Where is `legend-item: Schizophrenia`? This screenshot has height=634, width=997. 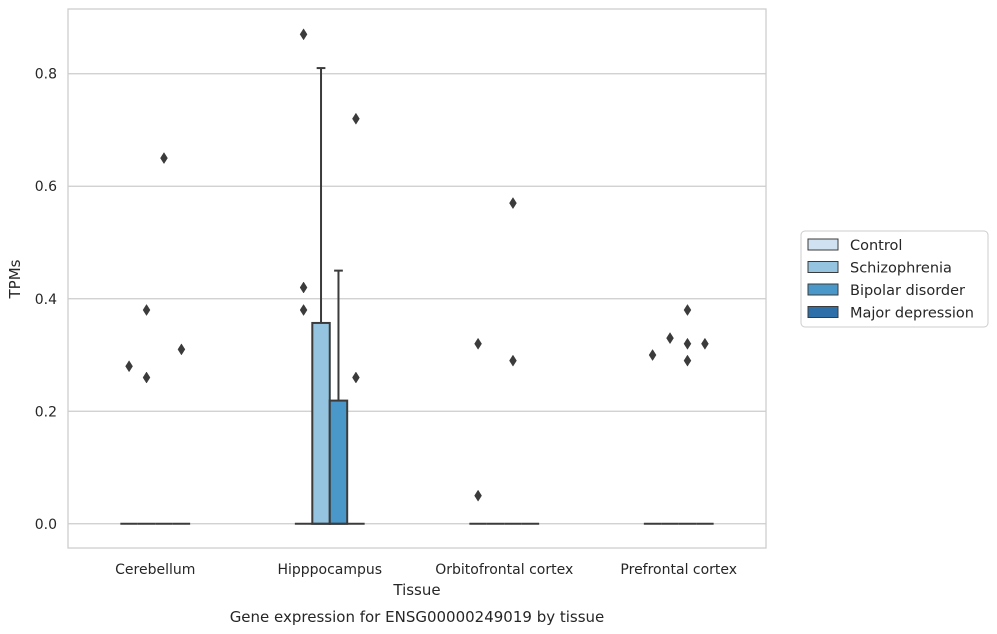
legend-item: Schizophrenia is located at coordinates (879, 269).